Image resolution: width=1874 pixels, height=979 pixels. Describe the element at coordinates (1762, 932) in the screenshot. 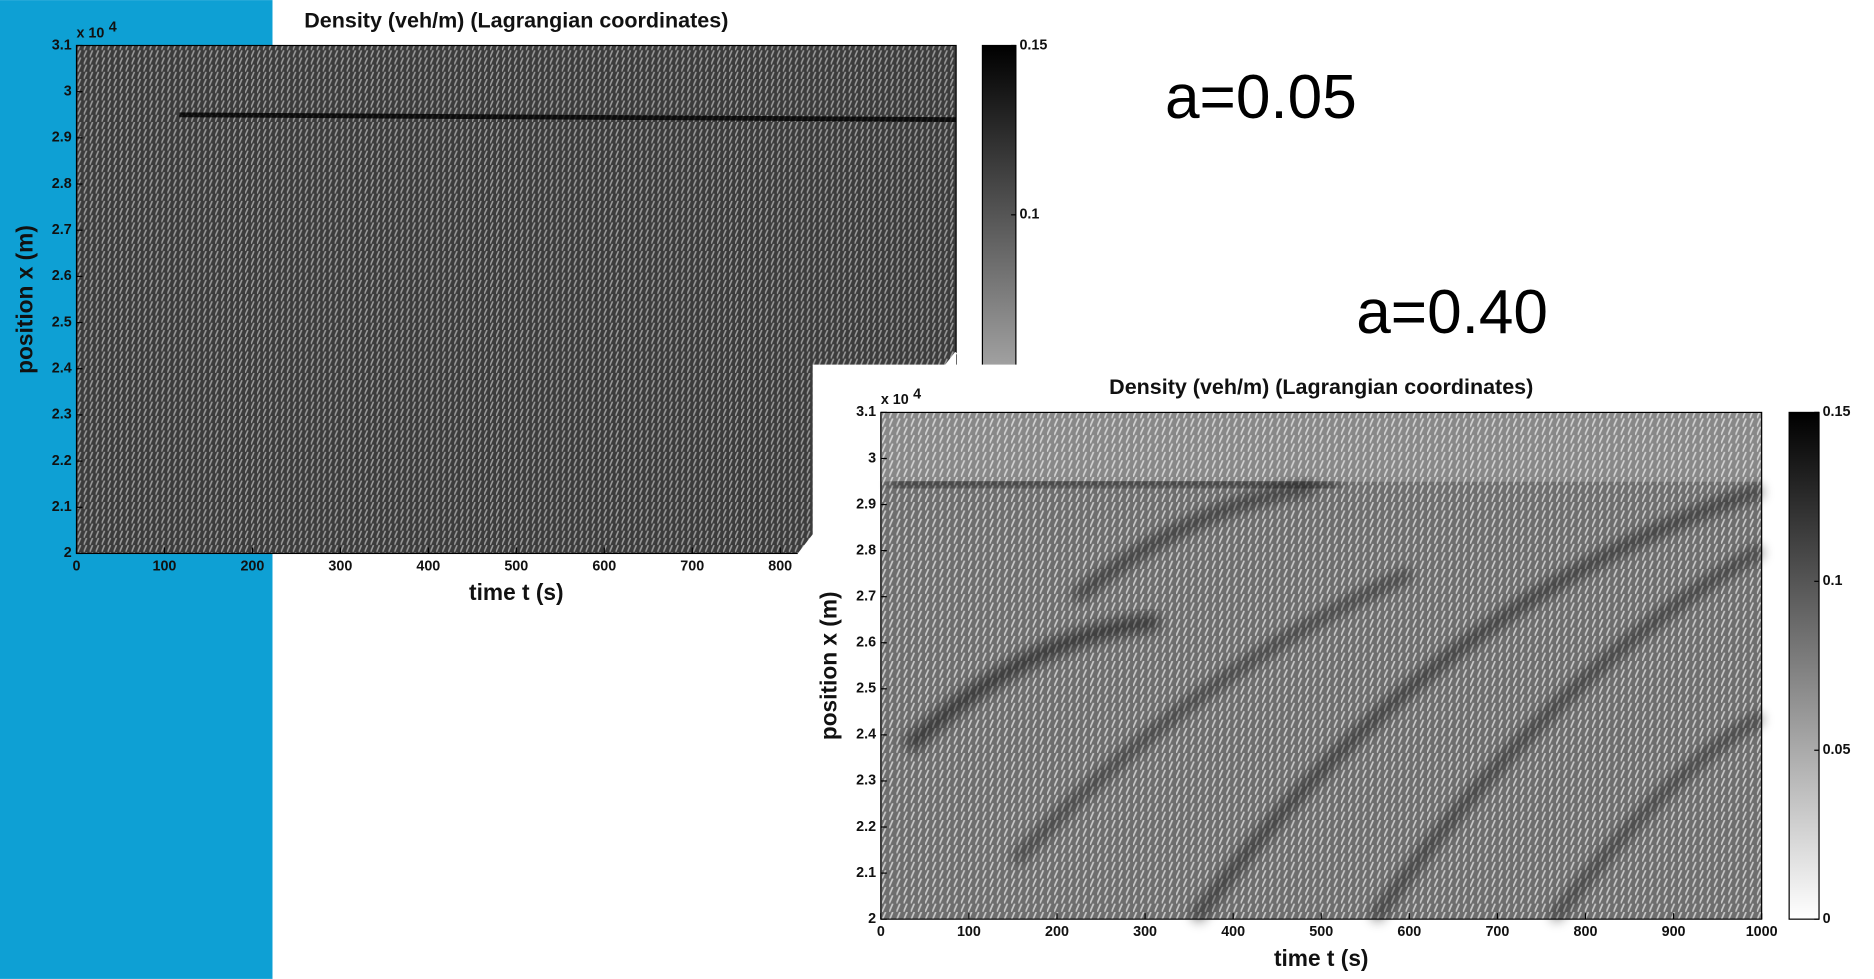

I see `x-tick-label: 1000` at that location.